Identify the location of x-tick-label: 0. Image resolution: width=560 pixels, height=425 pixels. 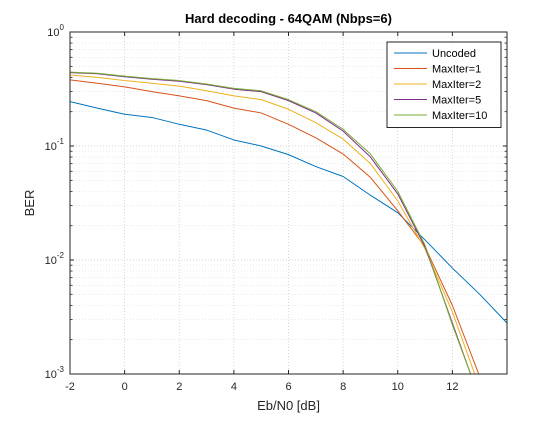
(125, 387).